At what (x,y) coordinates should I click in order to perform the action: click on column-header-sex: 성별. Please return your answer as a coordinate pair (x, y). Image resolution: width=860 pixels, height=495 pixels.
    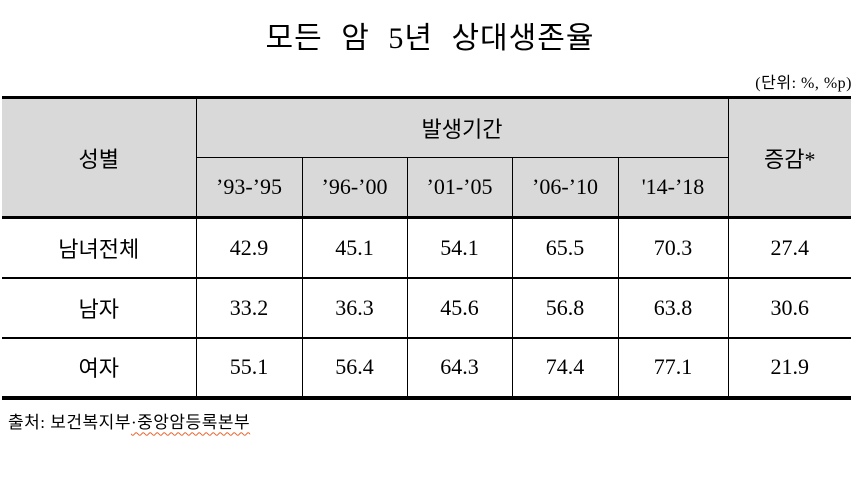
    Looking at the image, I should click on (99, 158).